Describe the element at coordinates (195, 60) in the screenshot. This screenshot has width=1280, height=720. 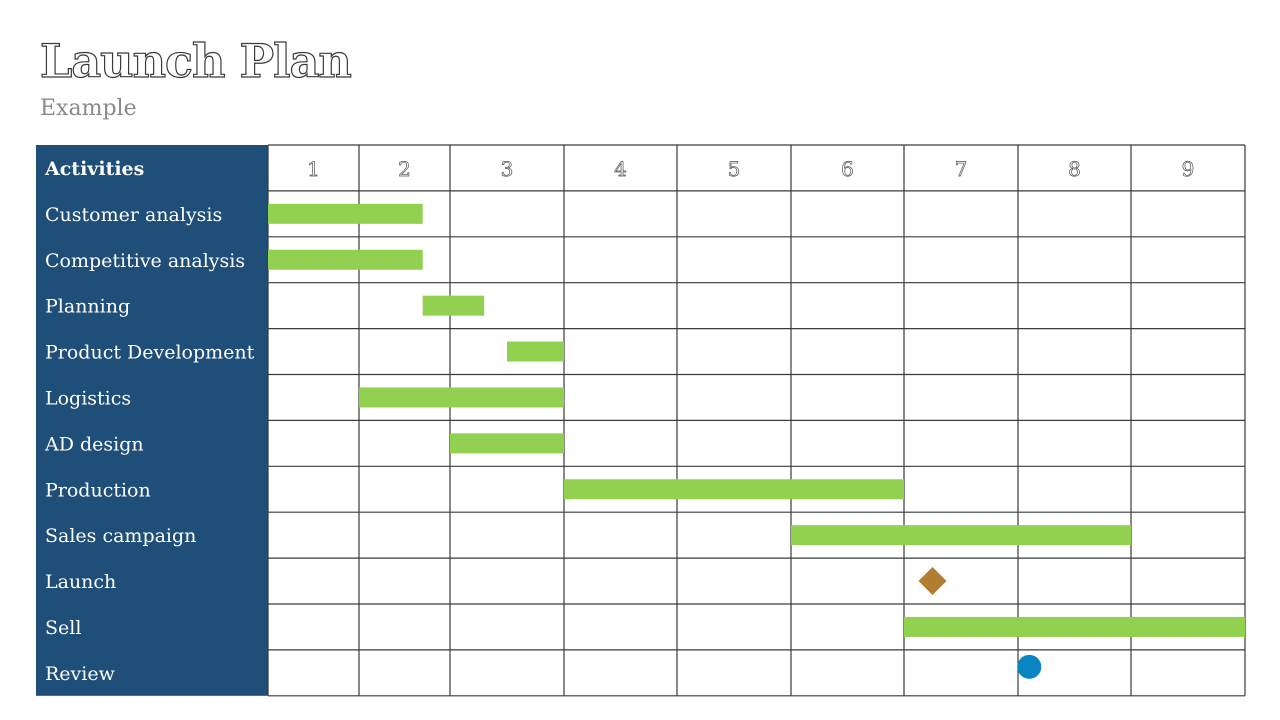
I see `page-title: Launch Plan` at that location.